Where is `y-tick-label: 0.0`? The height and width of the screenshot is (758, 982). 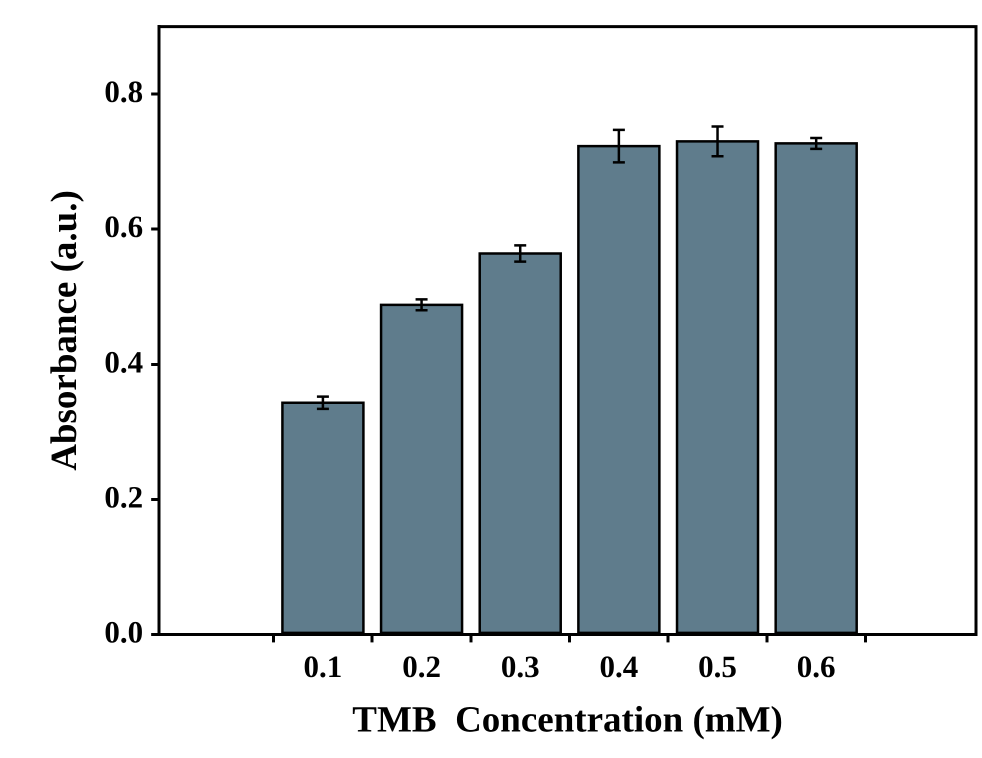 y-tick-label: 0.0 is located at coordinates (124, 632).